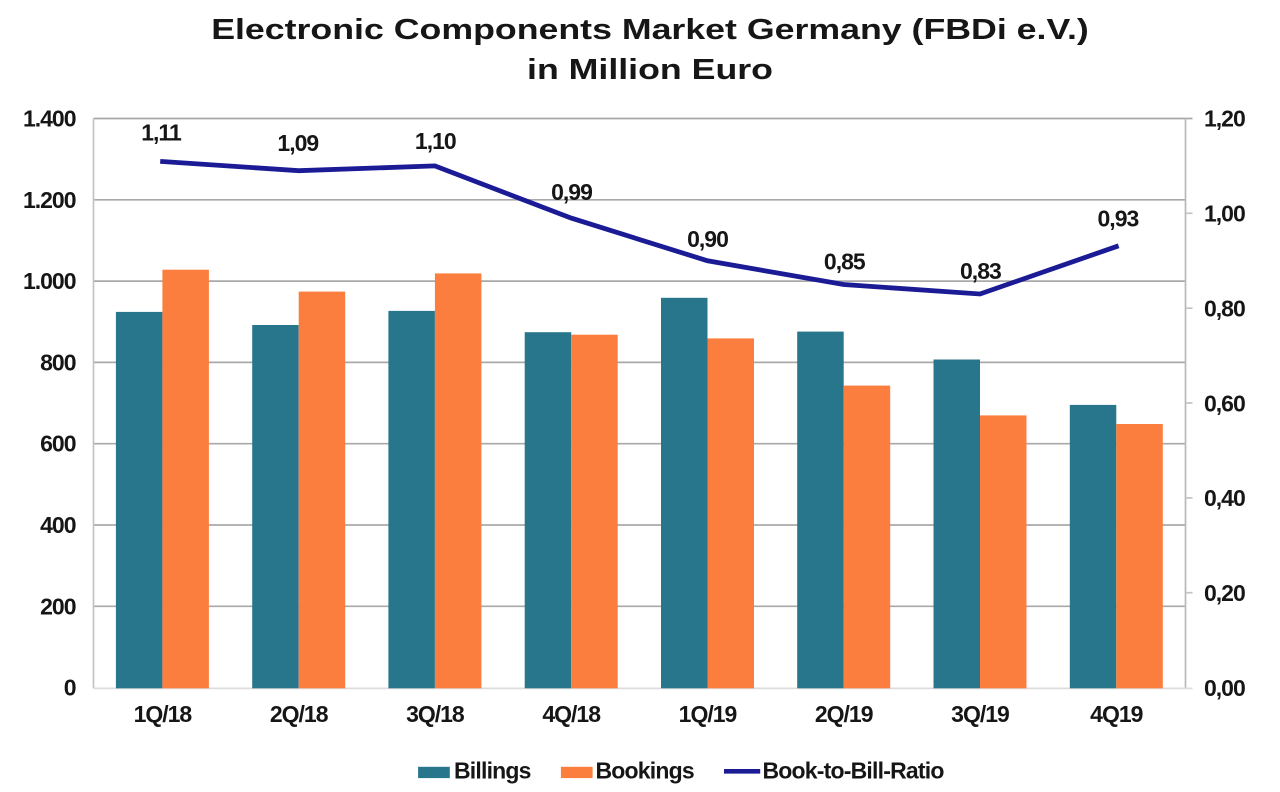 The height and width of the screenshot is (792, 1280). What do you see at coordinates (70, 688) in the screenshot?
I see `svg-text: 0` at bounding box center [70, 688].